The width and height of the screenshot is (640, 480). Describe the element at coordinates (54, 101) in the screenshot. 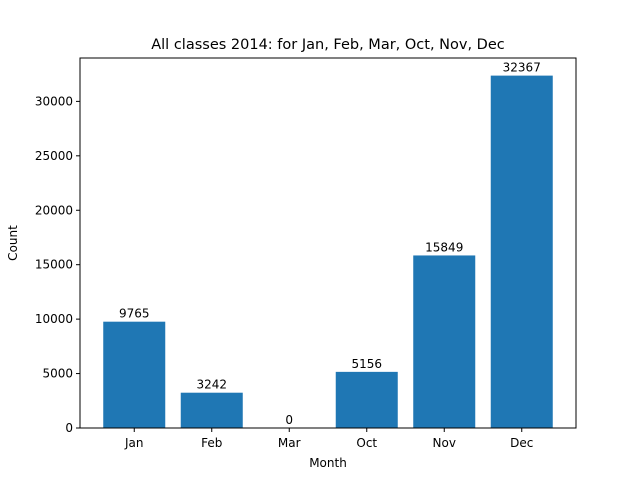

I see `y-tick-label: 30000` at that location.